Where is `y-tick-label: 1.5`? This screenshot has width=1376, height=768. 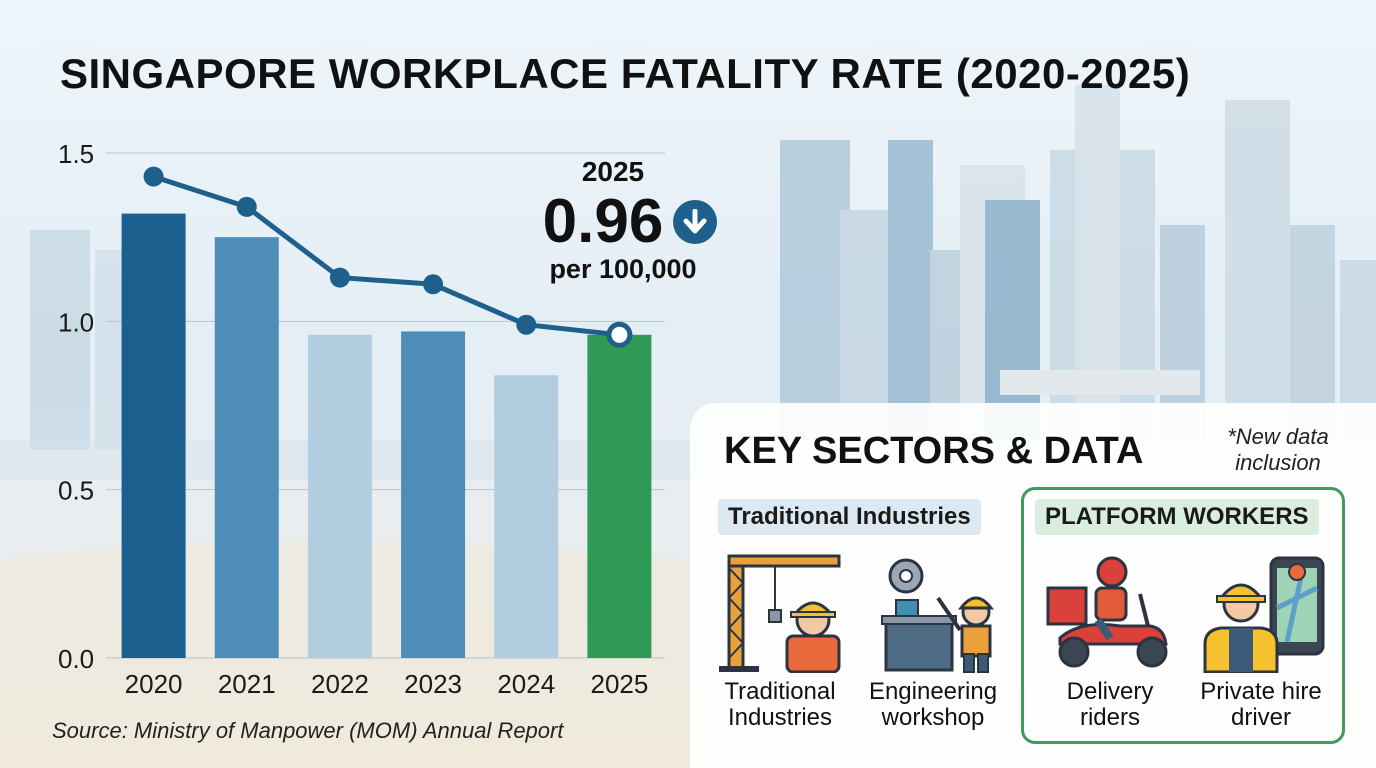 y-tick-label: 1.5 is located at coordinates (76, 154).